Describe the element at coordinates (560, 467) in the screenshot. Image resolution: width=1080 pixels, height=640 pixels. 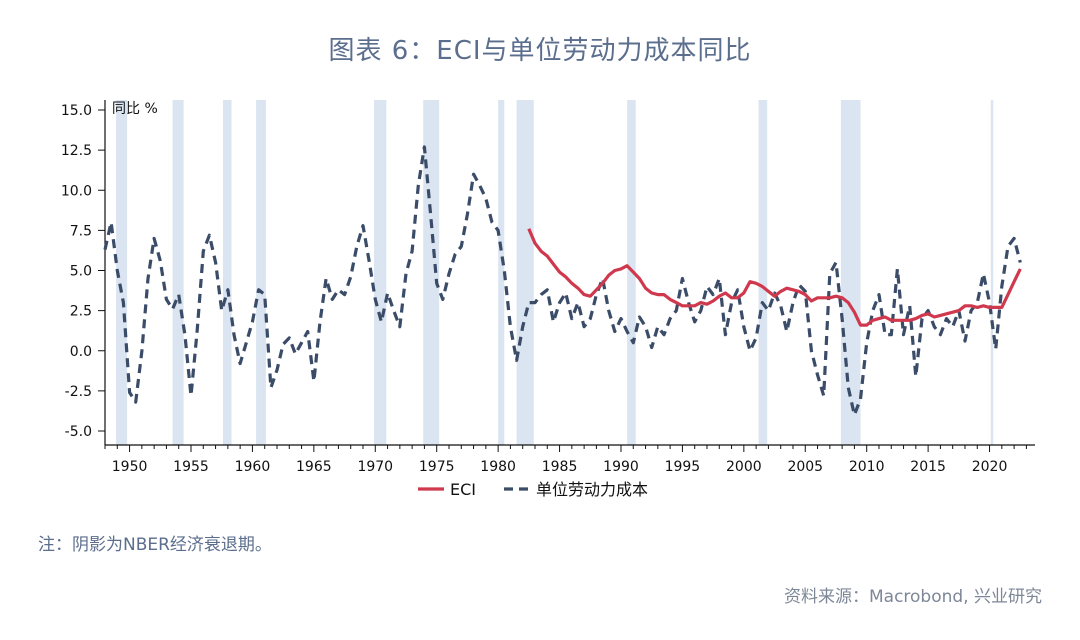
I see `x-tick-label: 1985` at that location.